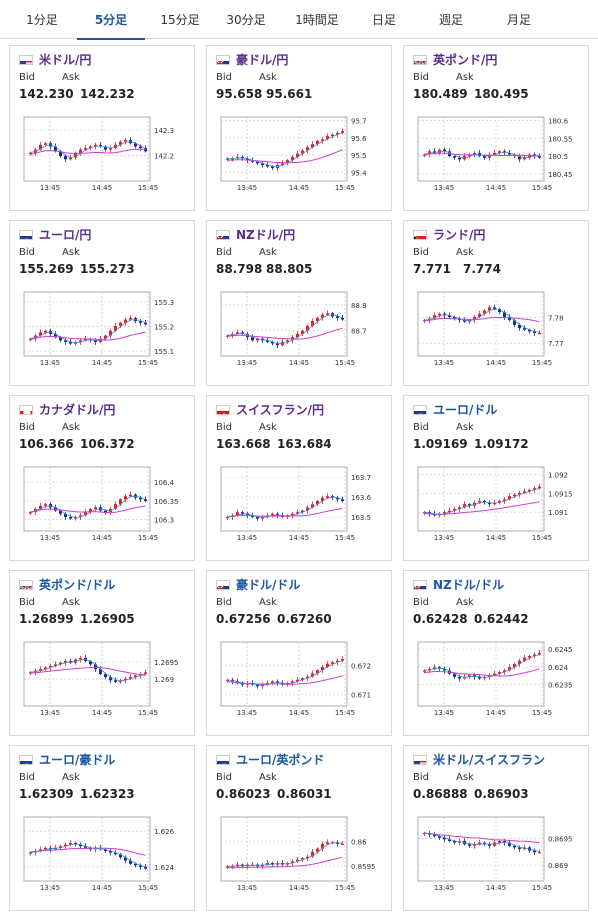 Image resolution: width=598 pixels, height=912 pixels. Describe the element at coordinates (518, 20) in the screenshot. I see `tab-monthly: 月足` at that location.